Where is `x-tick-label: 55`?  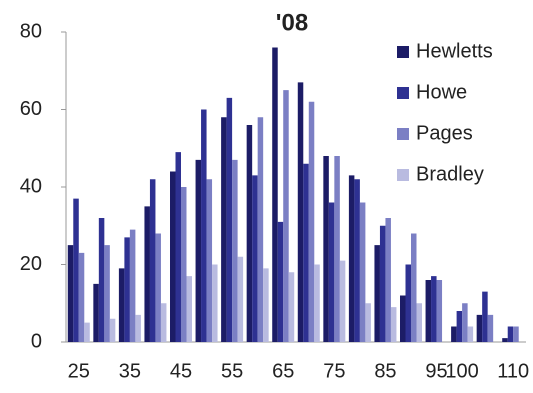 x-tick-label: 55 is located at coordinates (232, 371).